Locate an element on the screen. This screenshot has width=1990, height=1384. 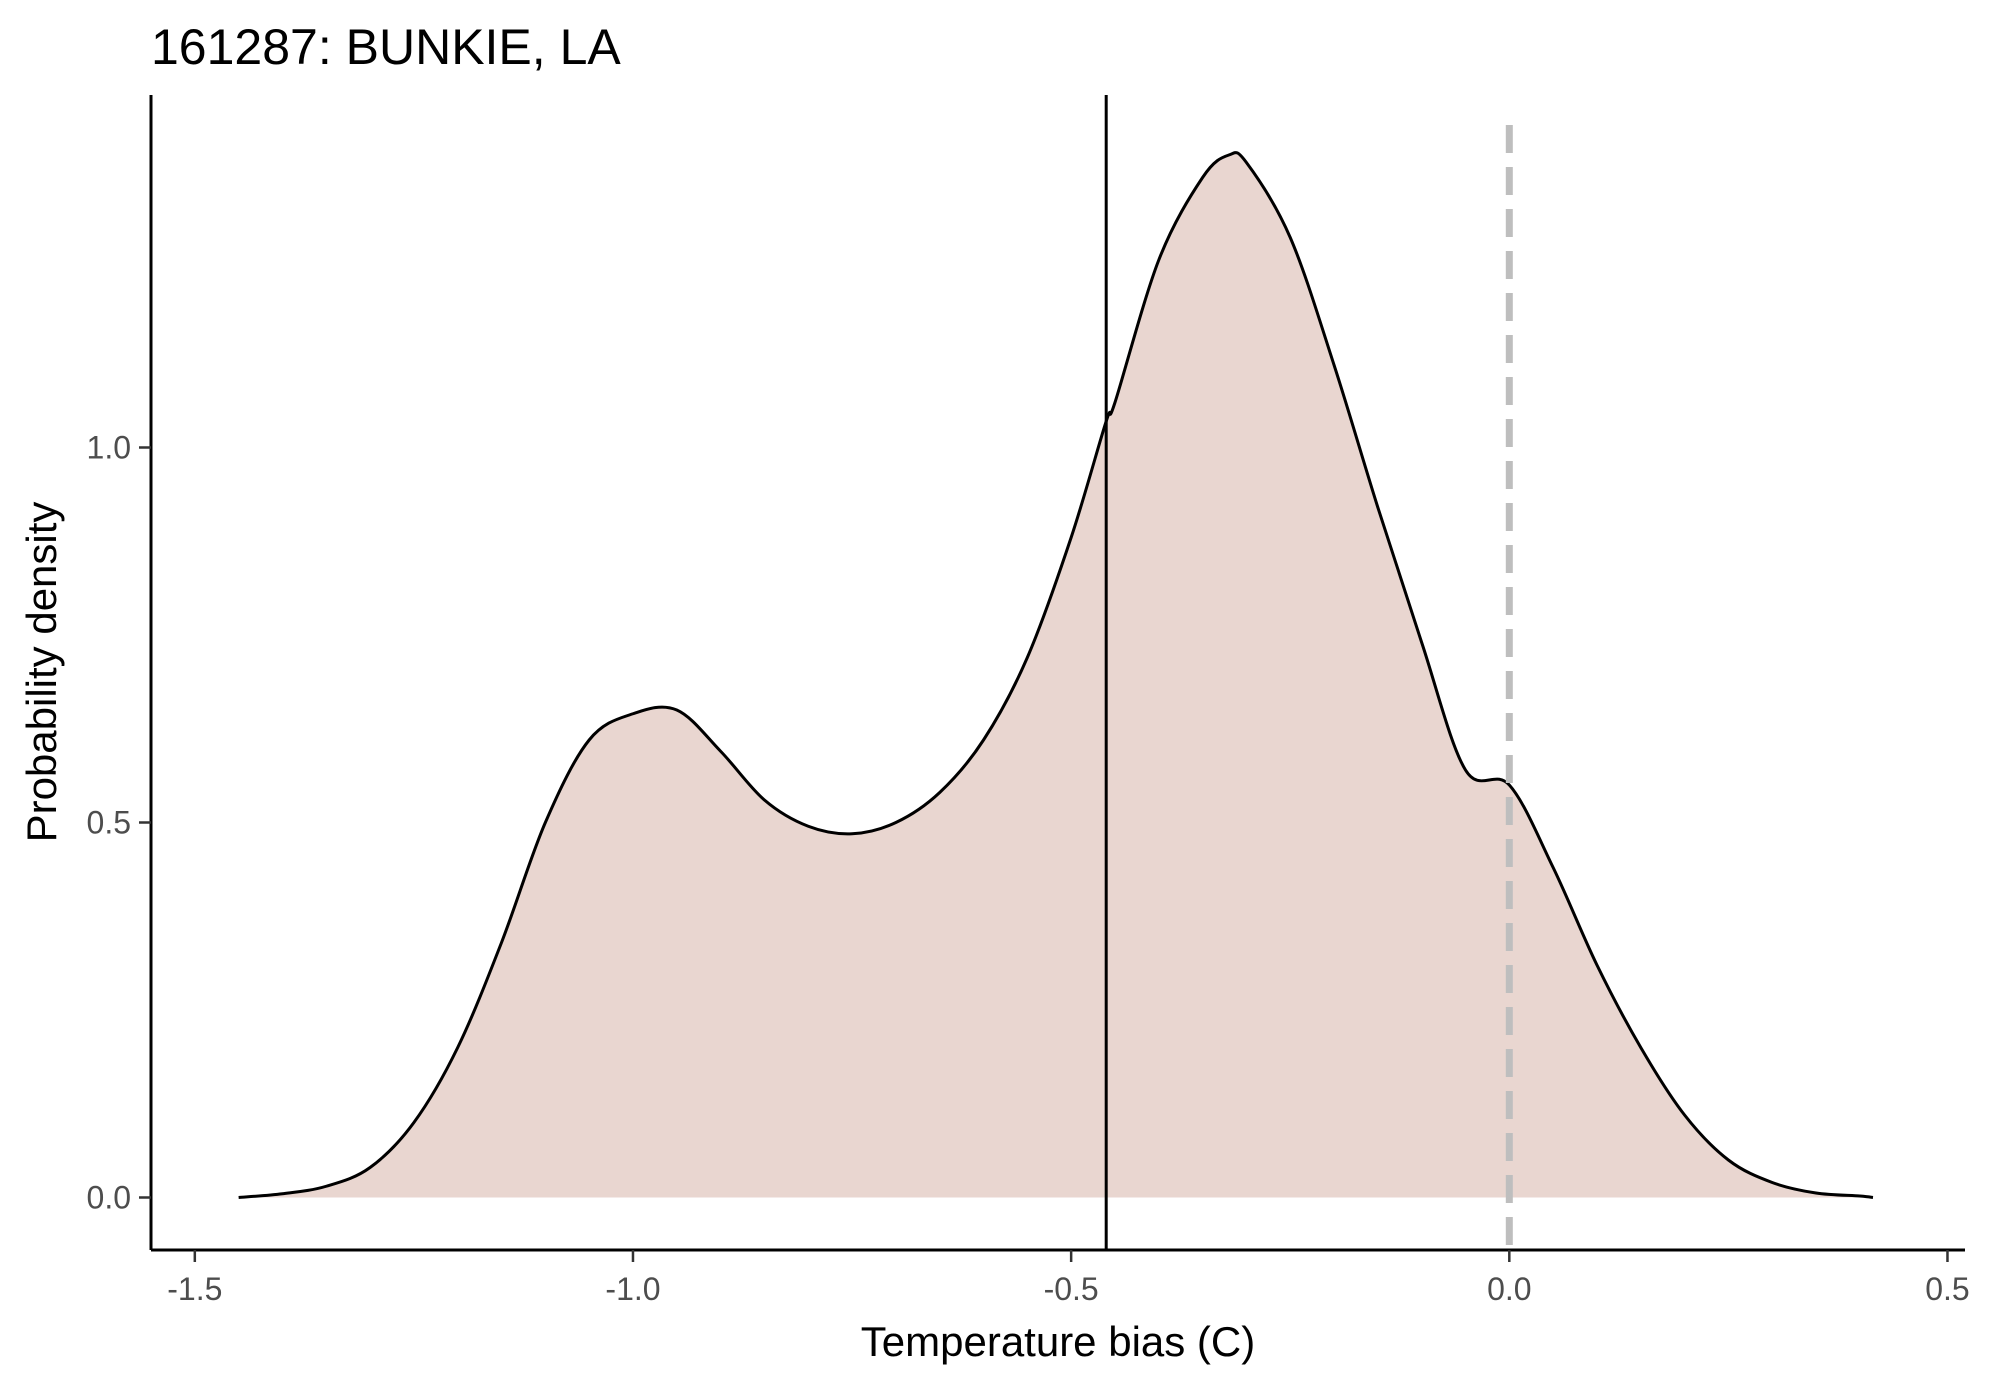
y-tick-label: 0.0 is located at coordinates (109, 1198).